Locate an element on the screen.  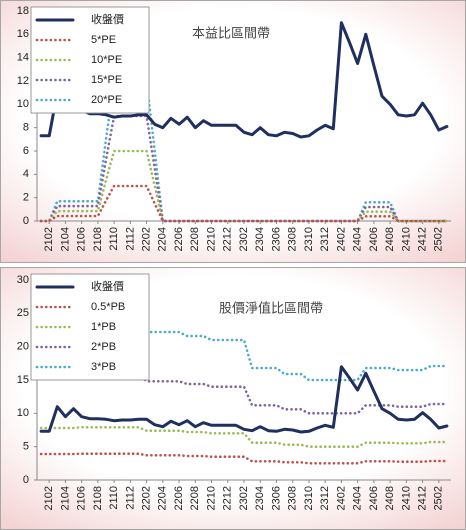
y-tick-label: 30 is located at coordinates (23, 280).